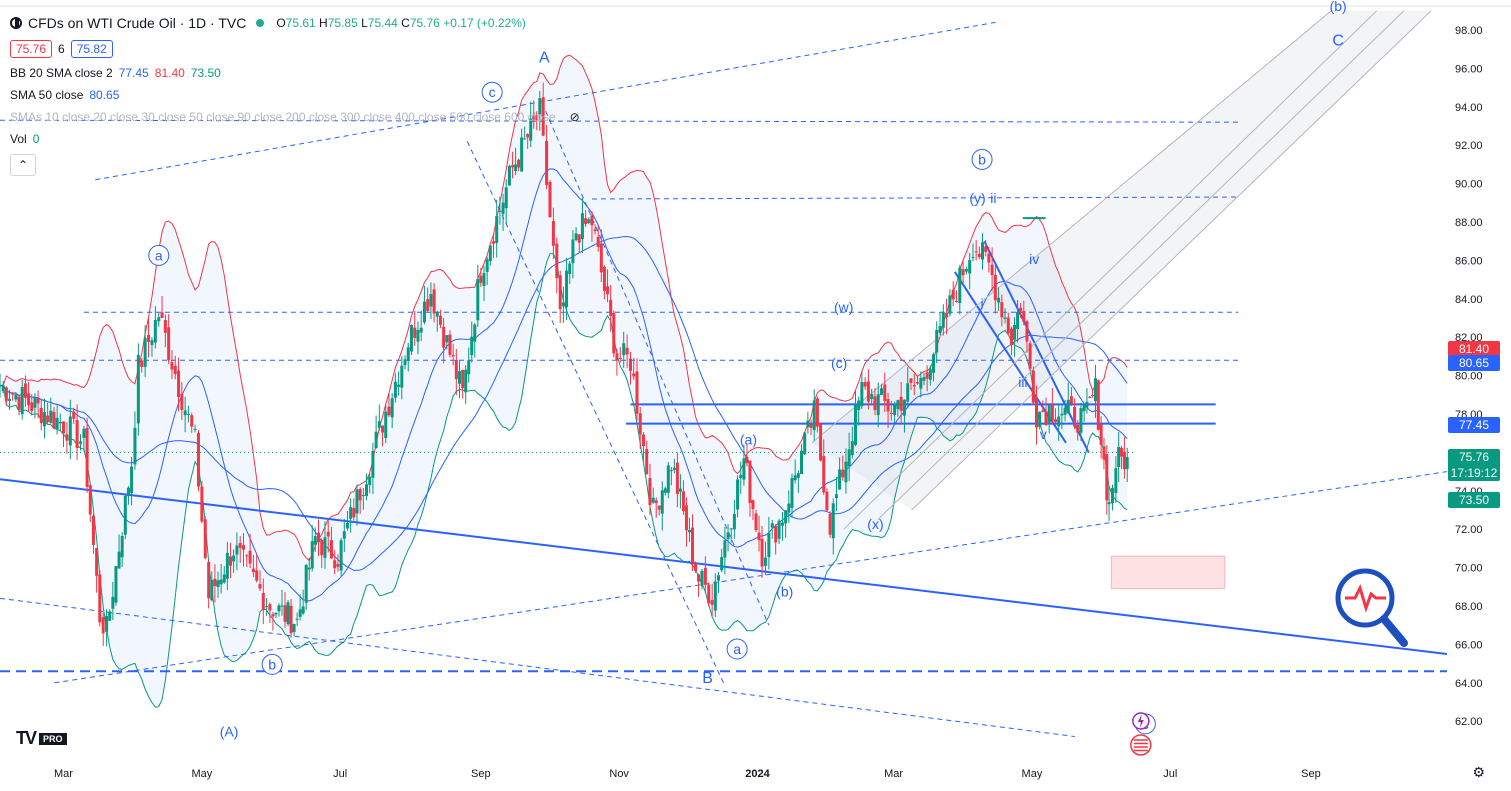  I want to click on wave-label: a, so click(737, 649).